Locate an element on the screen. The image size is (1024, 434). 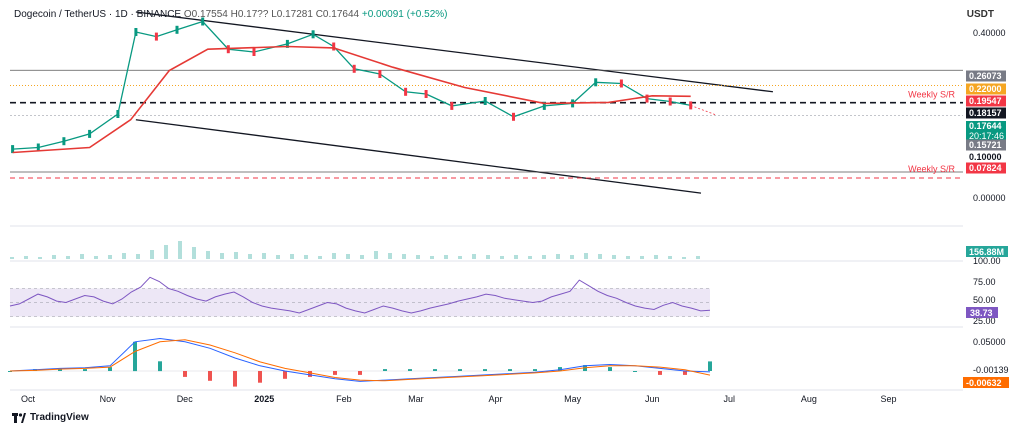
brand-name: TradingView is located at coordinates (59, 417).